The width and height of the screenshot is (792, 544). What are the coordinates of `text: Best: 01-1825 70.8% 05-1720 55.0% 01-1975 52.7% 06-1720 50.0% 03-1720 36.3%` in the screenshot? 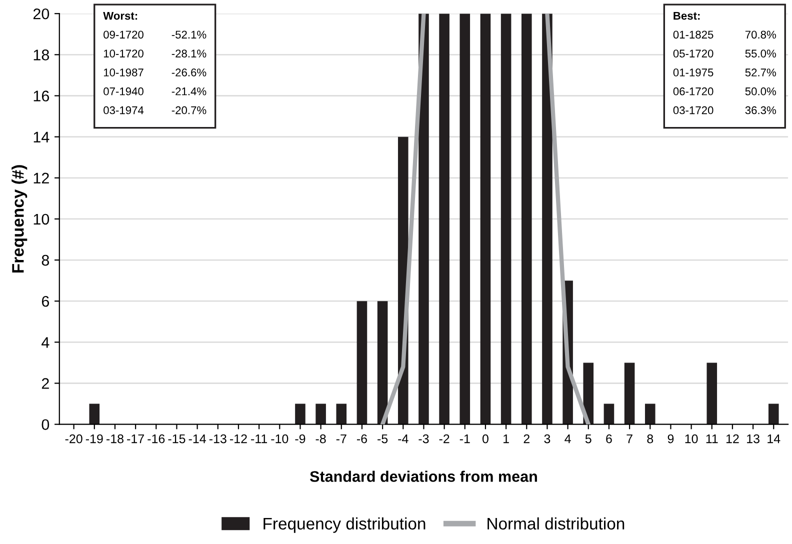 It's located at (724, 63).